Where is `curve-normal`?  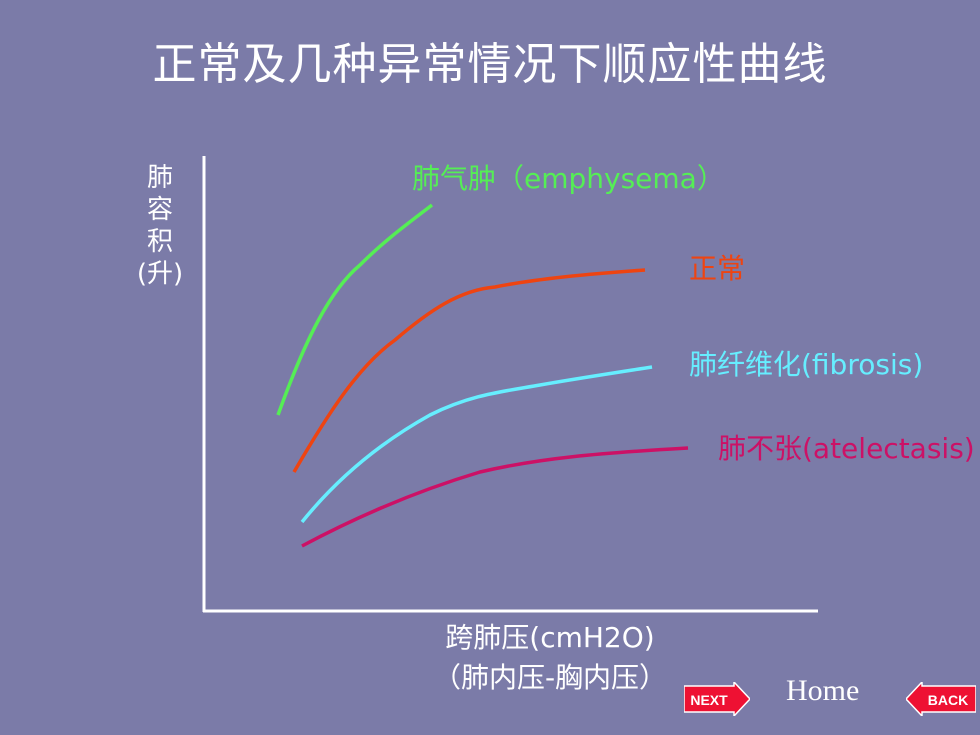
curve-normal is located at coordinates (469, 370).